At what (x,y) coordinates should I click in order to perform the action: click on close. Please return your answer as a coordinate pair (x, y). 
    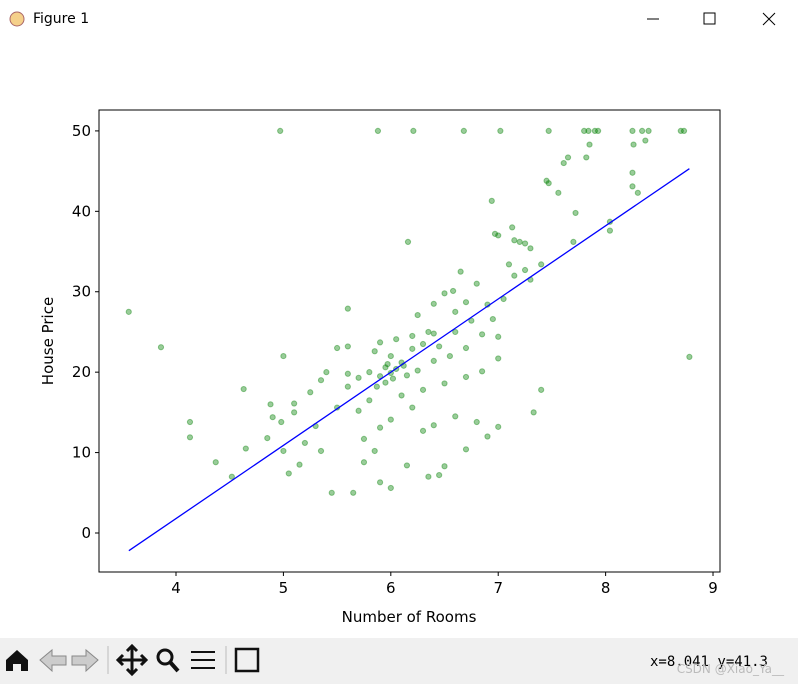
    Looking at the image, I should click on (769, 19).